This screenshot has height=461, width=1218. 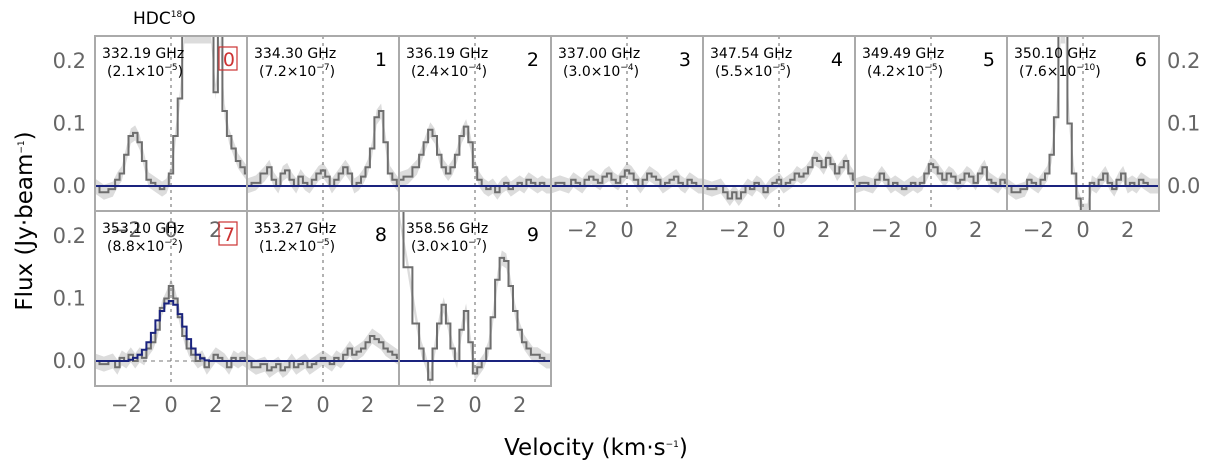 I want to click on x-axis-label-end: ), so click(x=683, y=448).